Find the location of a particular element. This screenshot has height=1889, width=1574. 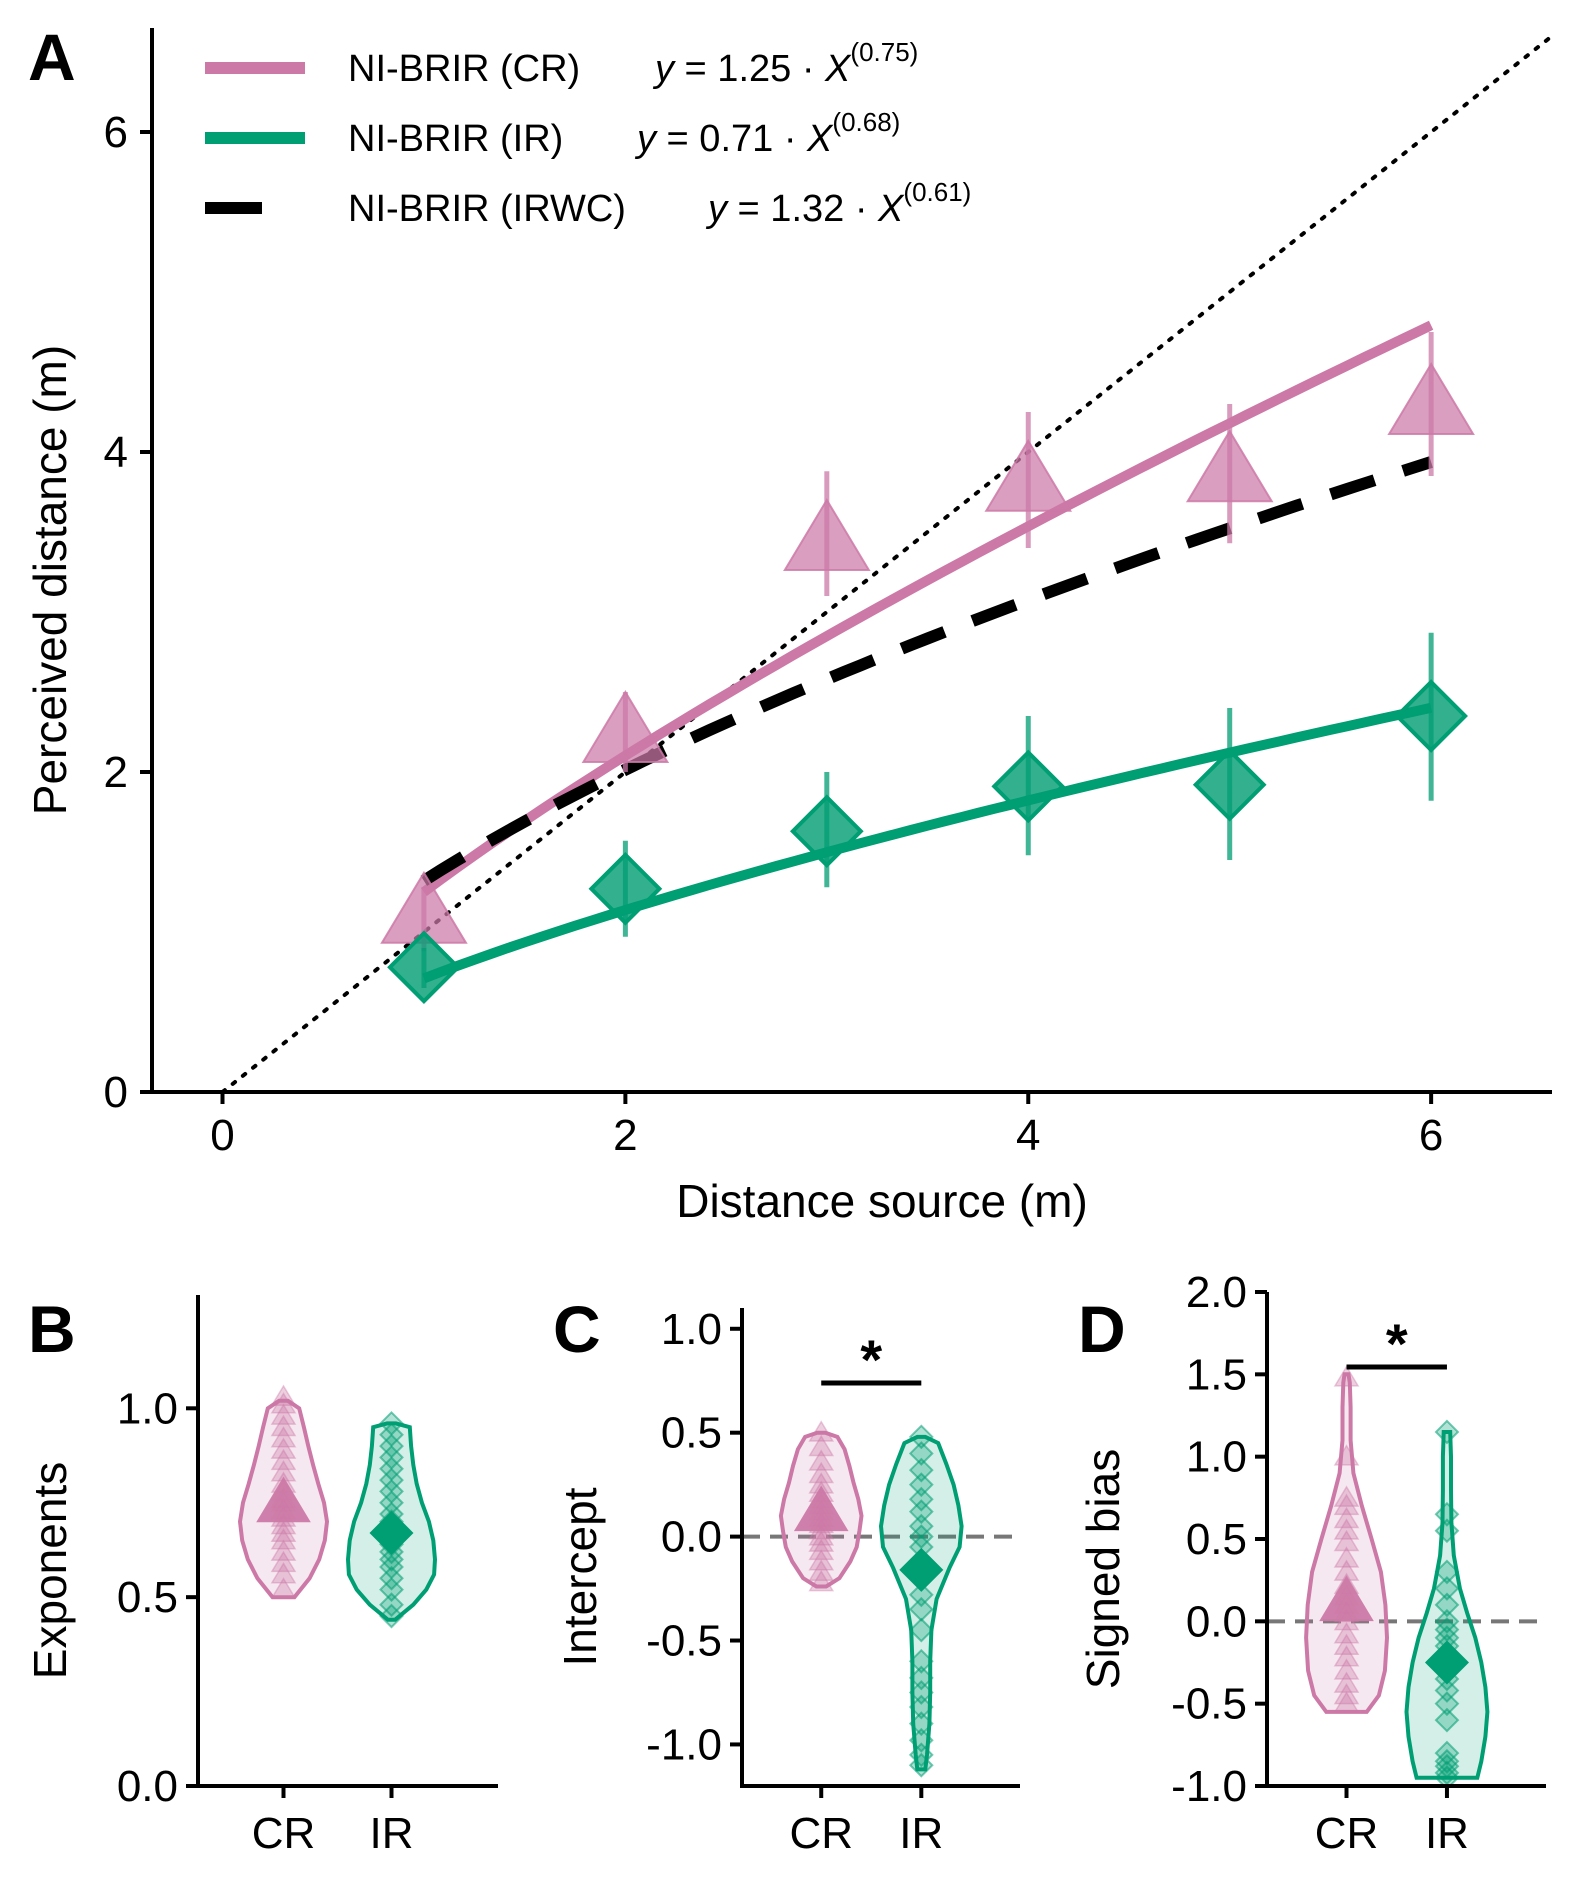

formula-exp: (0.75) is located at coordinates (884, 52).